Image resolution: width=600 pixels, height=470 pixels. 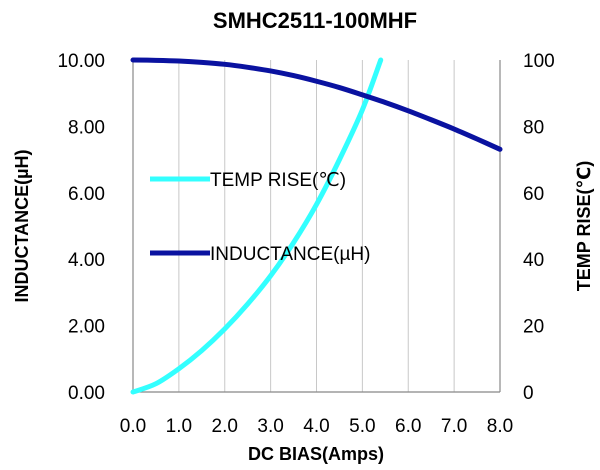 I want to click on x-tick-label: 4.0, so click(x=316, y=426).